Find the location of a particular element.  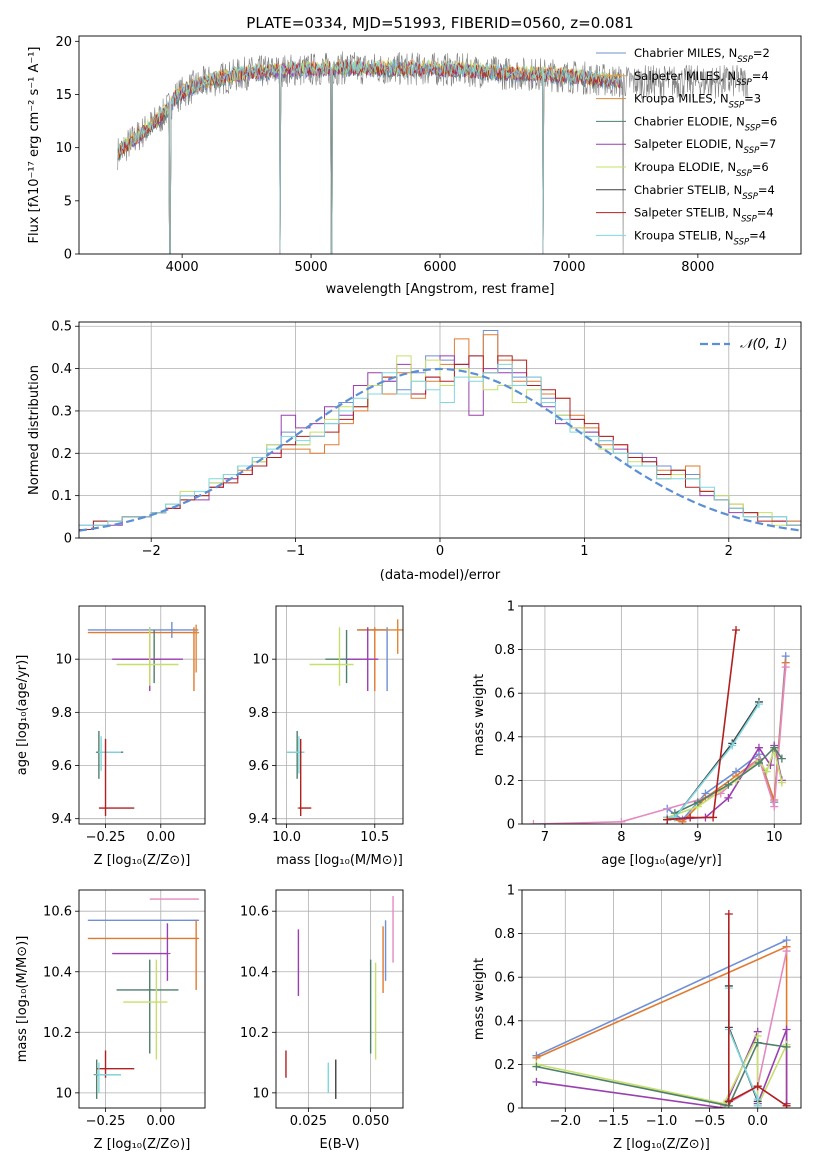

legend-label: Salpeter MILES, NSSP=4 is located at coordinates (701, 78).